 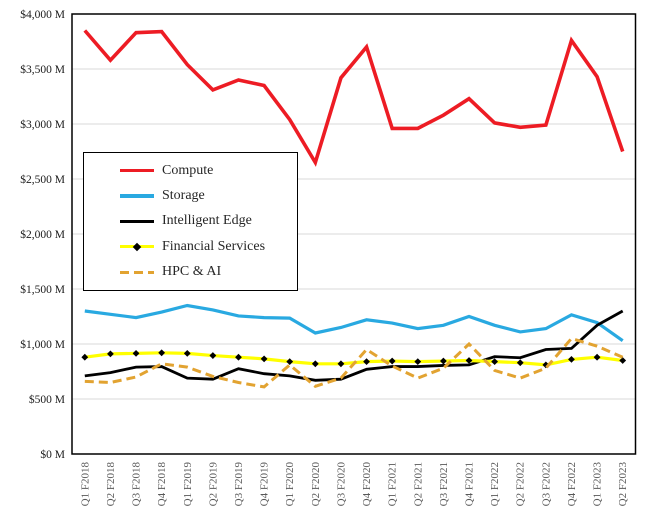 I want to click on x-tick-label: Q2 F2019, so click(x=213, y=484).